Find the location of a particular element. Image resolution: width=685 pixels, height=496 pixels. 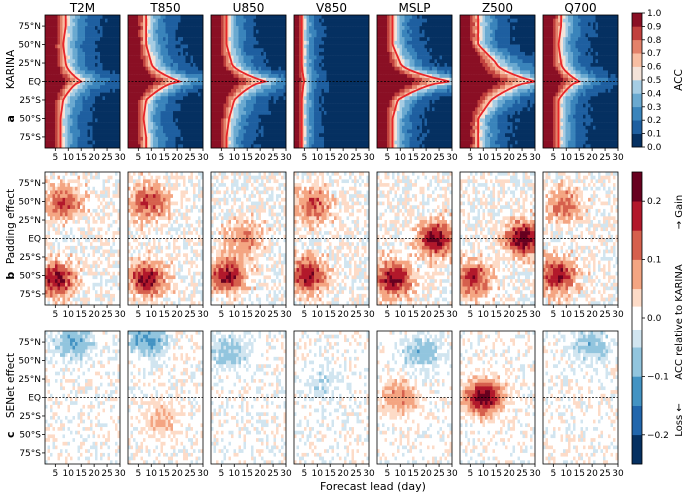

x-tick-label: 30 is located at coordinates (286, 158).